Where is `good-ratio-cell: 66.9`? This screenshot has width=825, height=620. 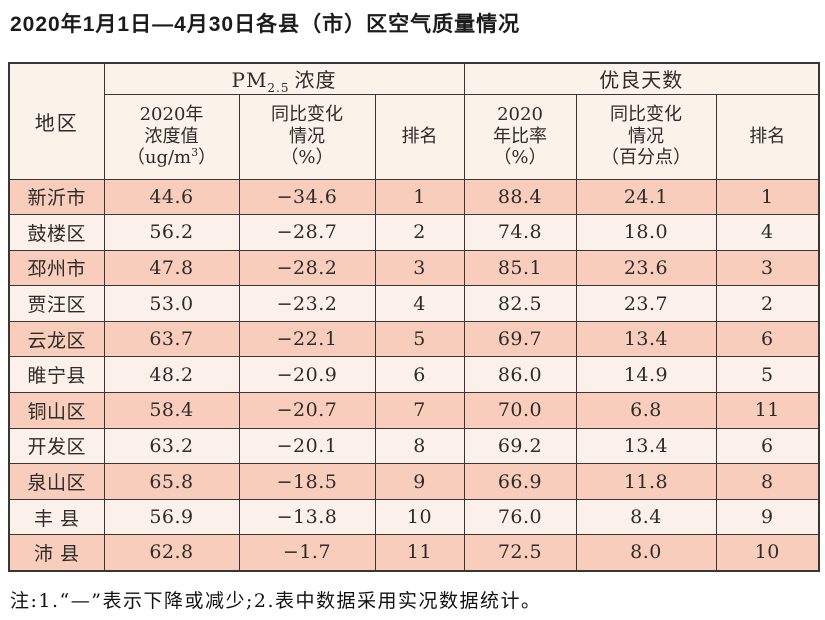 good-ratio-cell: 66.9 is located at coordinates (520, 481).